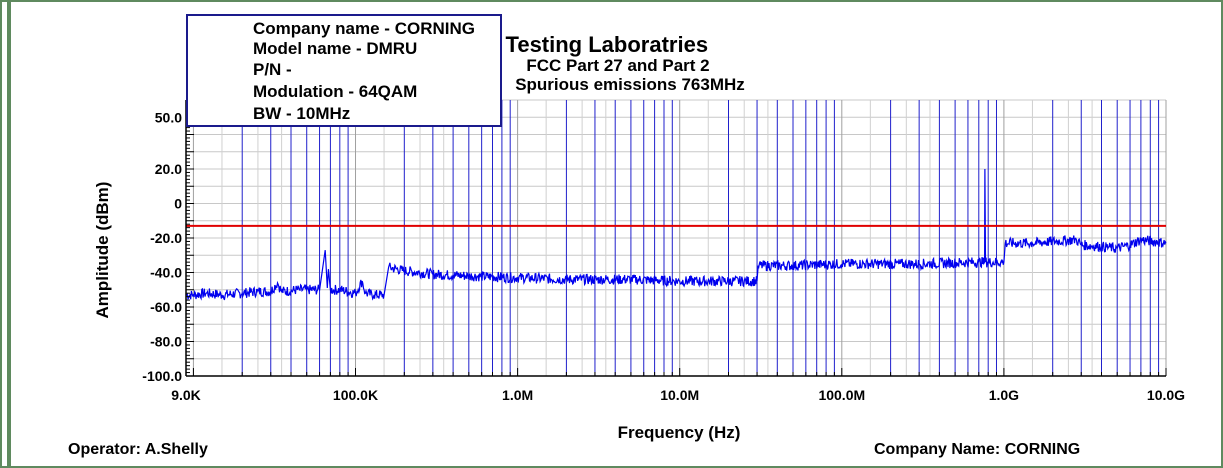 The height and width of the screenshot is (468, 1223). Describe the element at coordinates (977, 449) in the screenshot. I see `company-name-label: Company Name: CORNING` at that location.